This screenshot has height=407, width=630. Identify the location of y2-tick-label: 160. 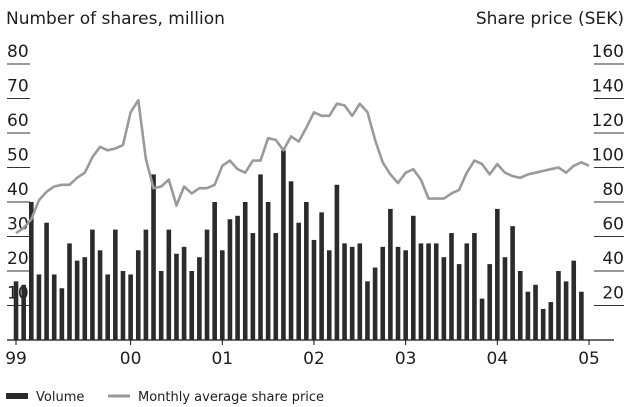
(608, 52).